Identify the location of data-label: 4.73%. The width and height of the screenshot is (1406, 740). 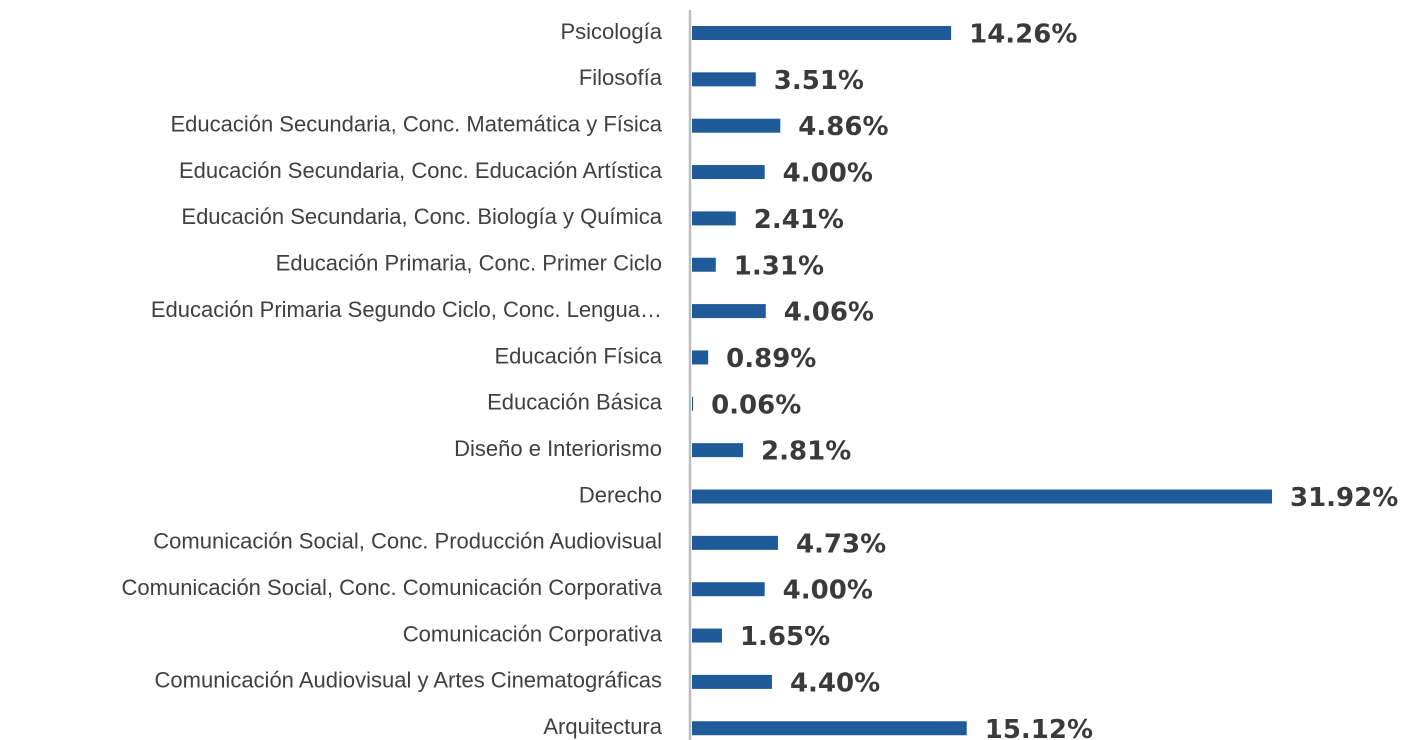
(841, 544).